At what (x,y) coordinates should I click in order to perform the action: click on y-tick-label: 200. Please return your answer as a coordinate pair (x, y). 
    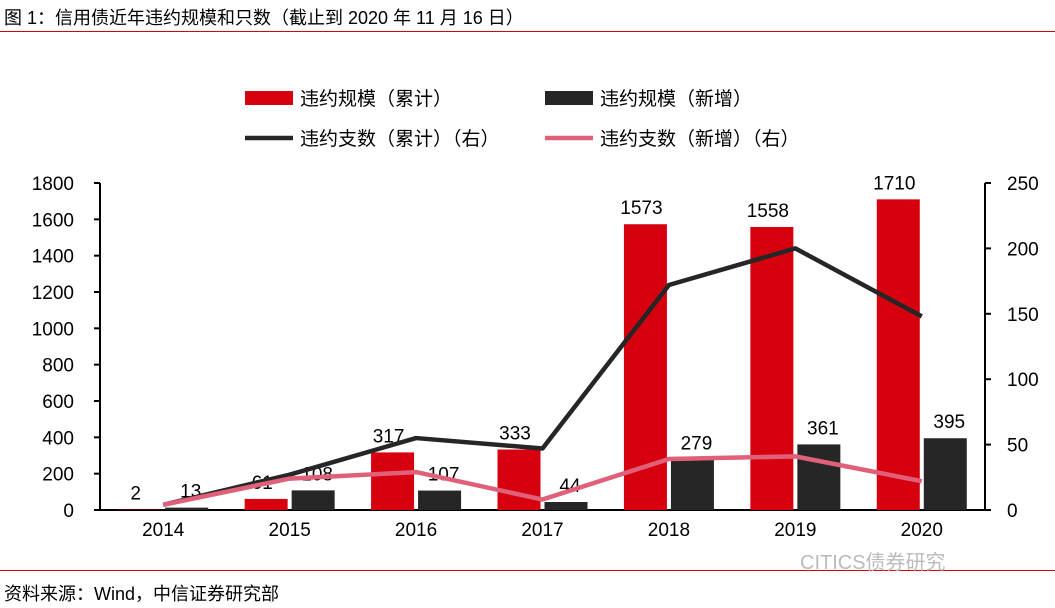
    Looking at the image, I should click on (58, 475).